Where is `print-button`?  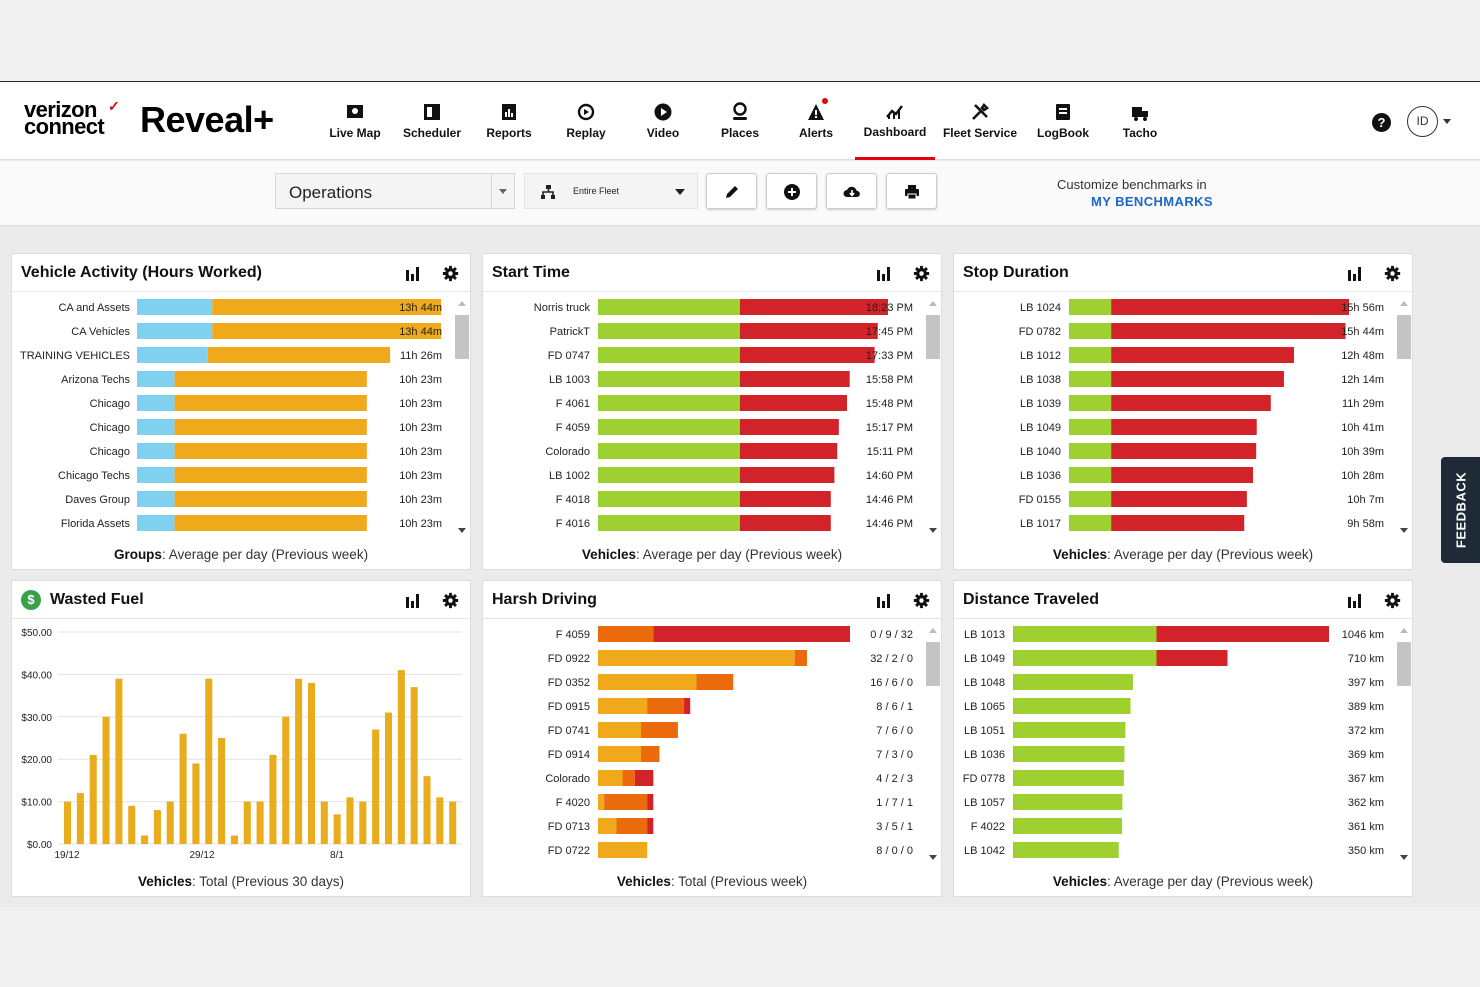 print-button is located at coordinates (911, 191).